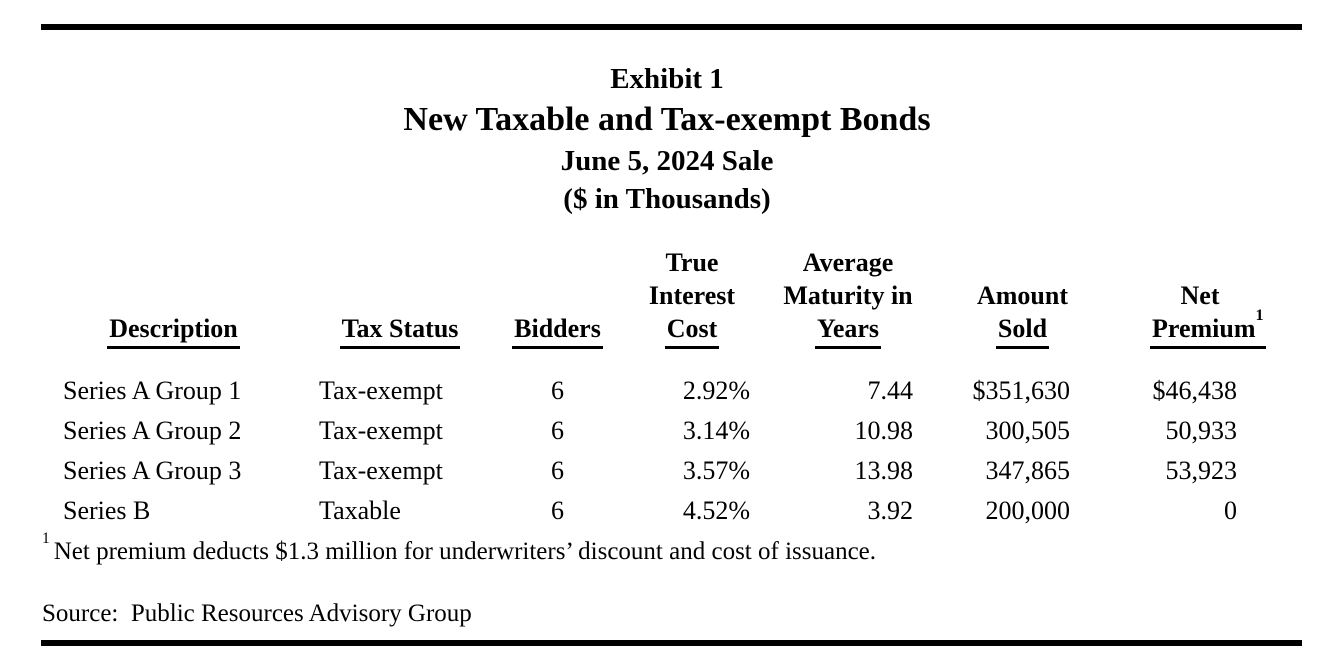 The image size is (1334, 666). What do you see at coordinates (1021, 390) in the screenshot?
I see `cell-amount-sold: $351,630` at bounding box center [1021, 390].